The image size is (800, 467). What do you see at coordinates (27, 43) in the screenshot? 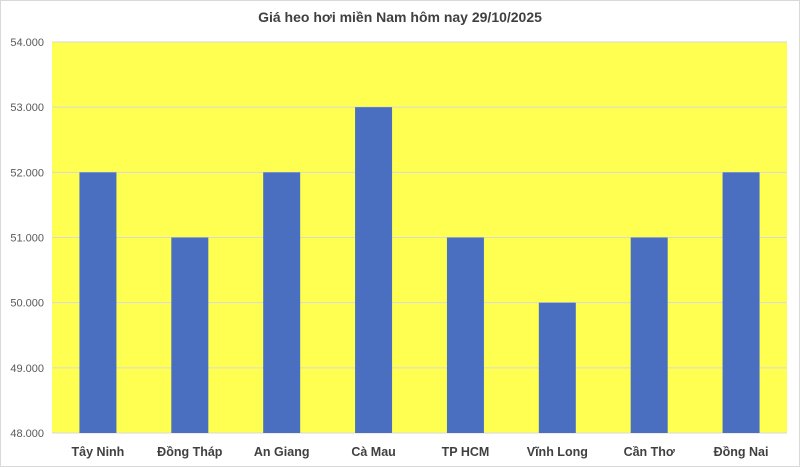
I see `y-tick-label: 54.000` at bounding box center [27, 43].